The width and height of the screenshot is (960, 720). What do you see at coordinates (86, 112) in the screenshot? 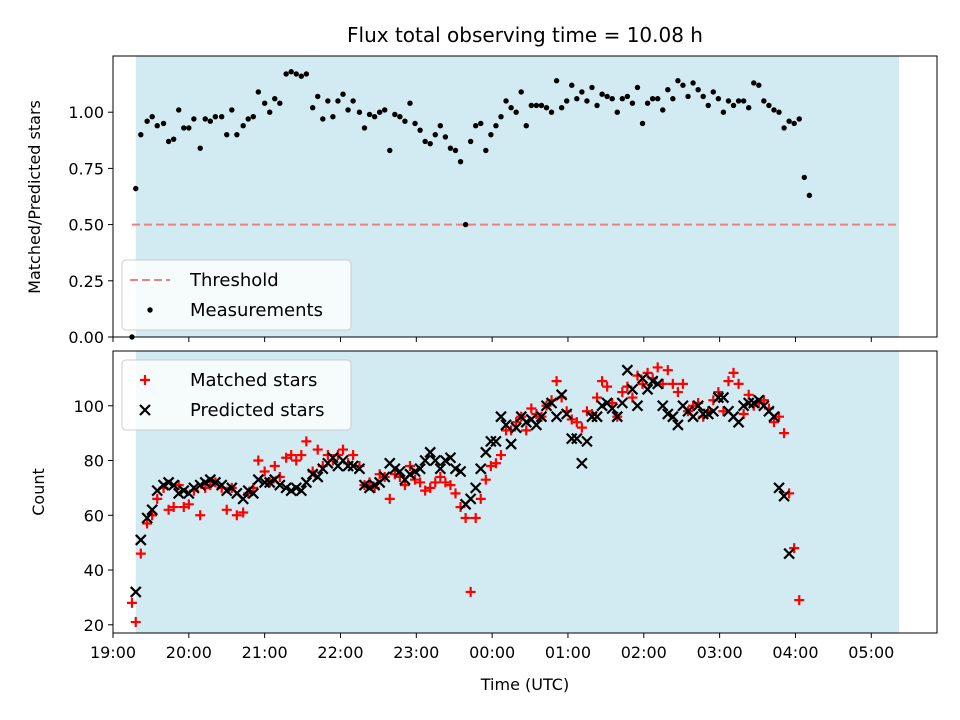
I see `top-y-tick-label: 1.00` at bounding box center [86, 112].